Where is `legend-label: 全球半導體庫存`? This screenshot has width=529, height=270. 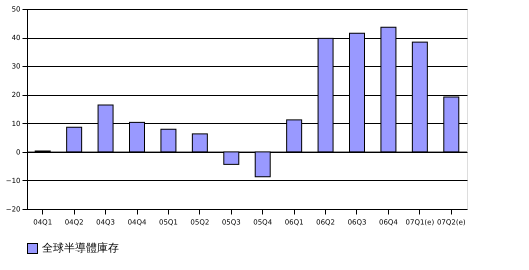
legend-label: 全球半導體庫存 is located at coordinates (80, 248).